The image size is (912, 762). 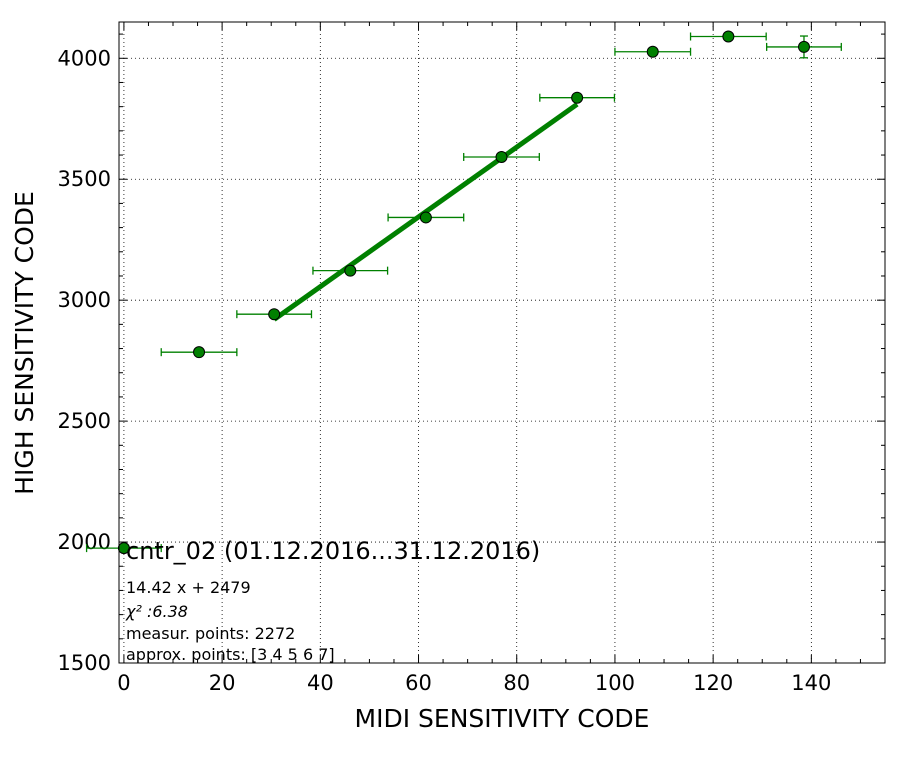 What do you see at coordinates (188, 587) in the screenshot?
I see `fit-equation: 14.42 x + 2479` at bounding box center [188, 587].